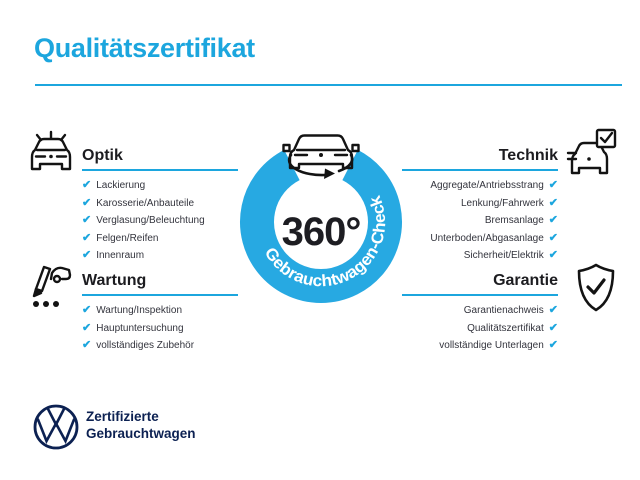 The height and width of the screenshot is (480, 640). Describe the element at coordinates (144, 48) in the screenshot. I see `page-title: Qualitätszertifikat` at that location.